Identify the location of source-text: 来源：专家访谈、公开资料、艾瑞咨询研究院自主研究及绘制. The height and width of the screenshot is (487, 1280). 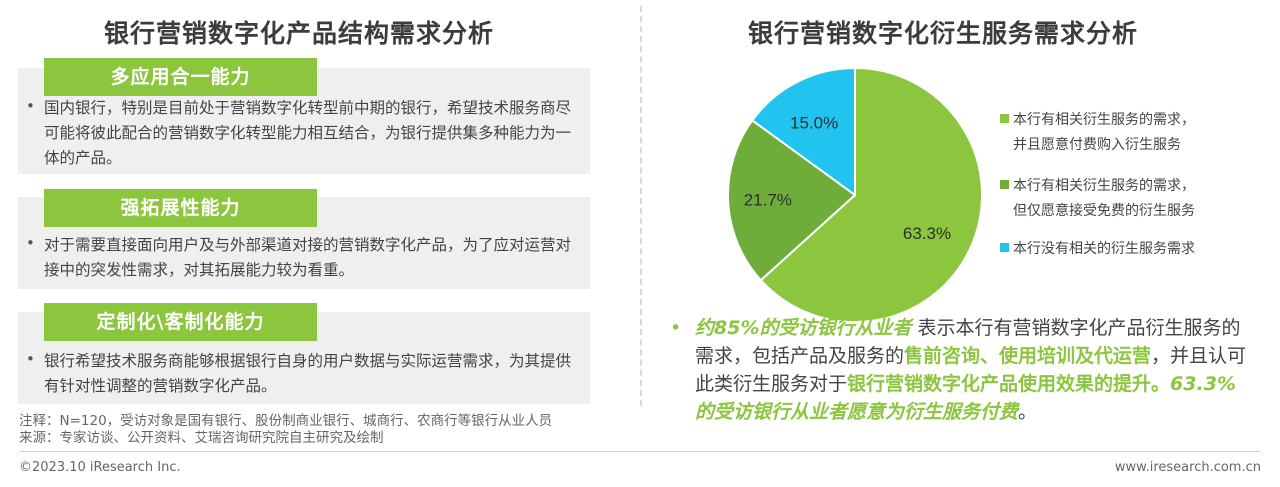
(201, 438).